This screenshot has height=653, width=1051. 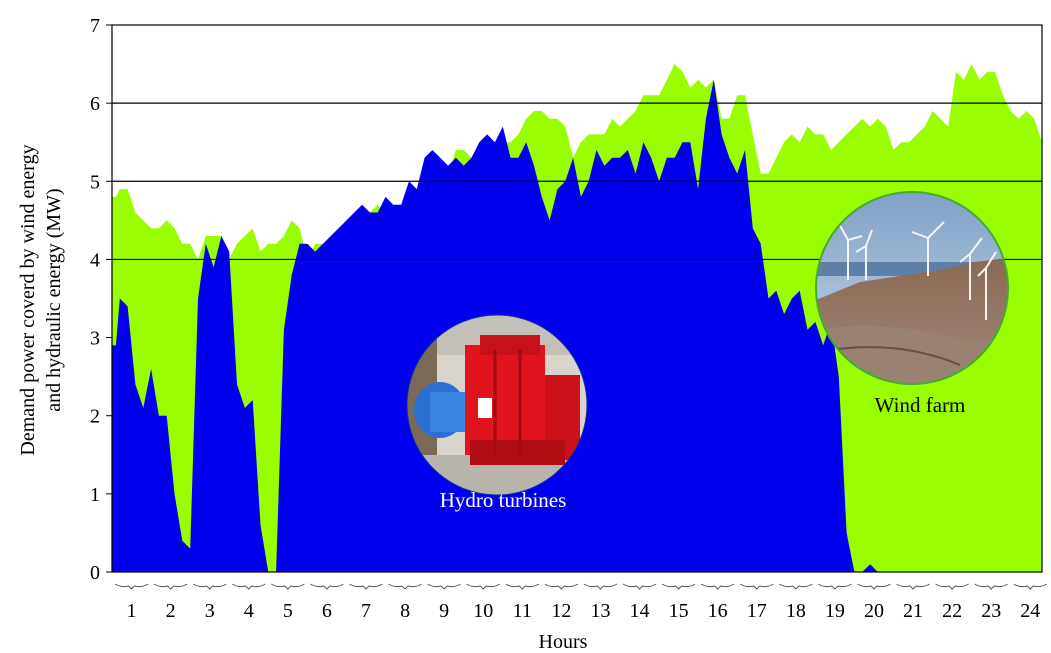 What do you see at coordinates (640, 611) in the screenshot?
I see `x-tick-label: 14` at bounding box center [640, 611].